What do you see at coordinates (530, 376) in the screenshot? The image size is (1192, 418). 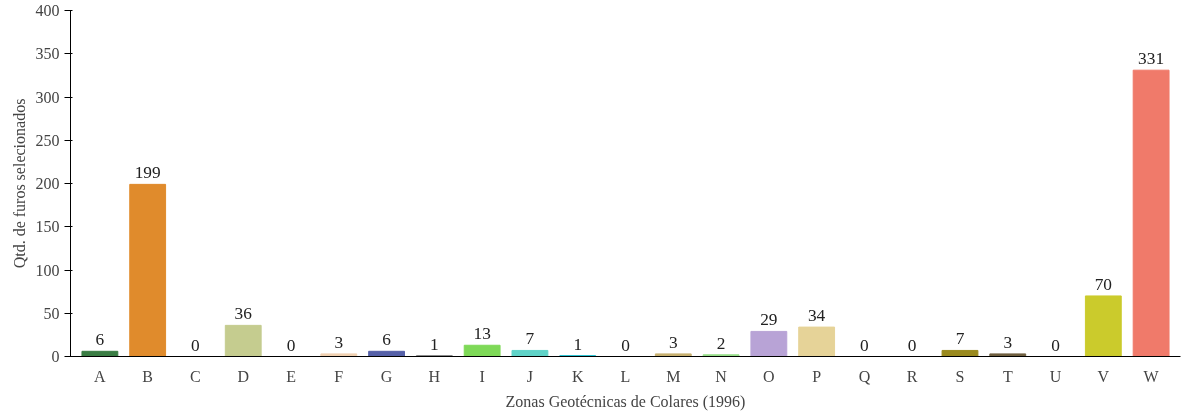 I see `x-tick-label: J` at bounding box center [530, 376].